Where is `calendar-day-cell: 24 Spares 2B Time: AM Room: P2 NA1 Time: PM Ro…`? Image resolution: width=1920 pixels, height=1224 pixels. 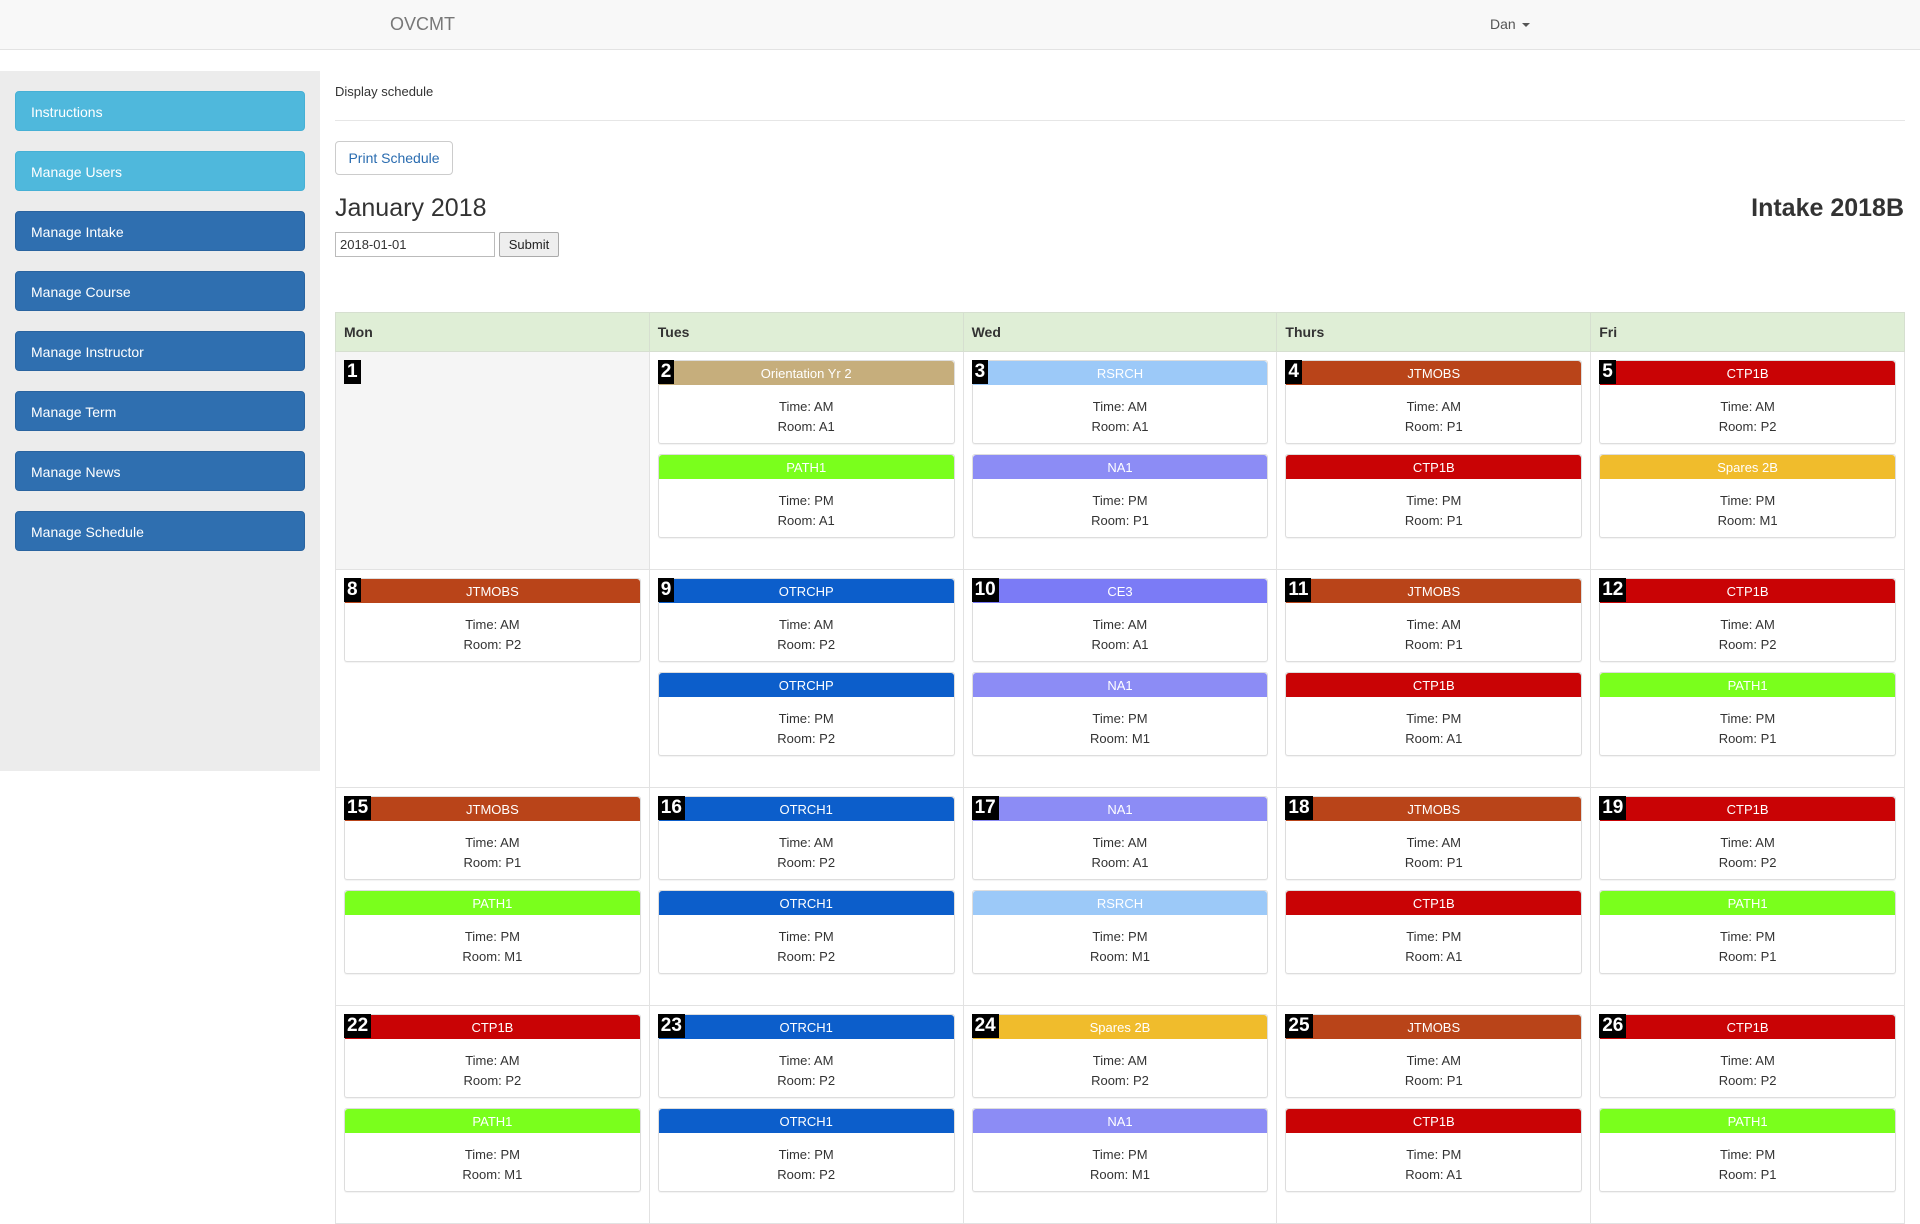
calendar-day-cell: 24 Spares 2B Time: AM Room: P2 NA1 Time: PM Ro… is located at coordinates (1120, 1114).